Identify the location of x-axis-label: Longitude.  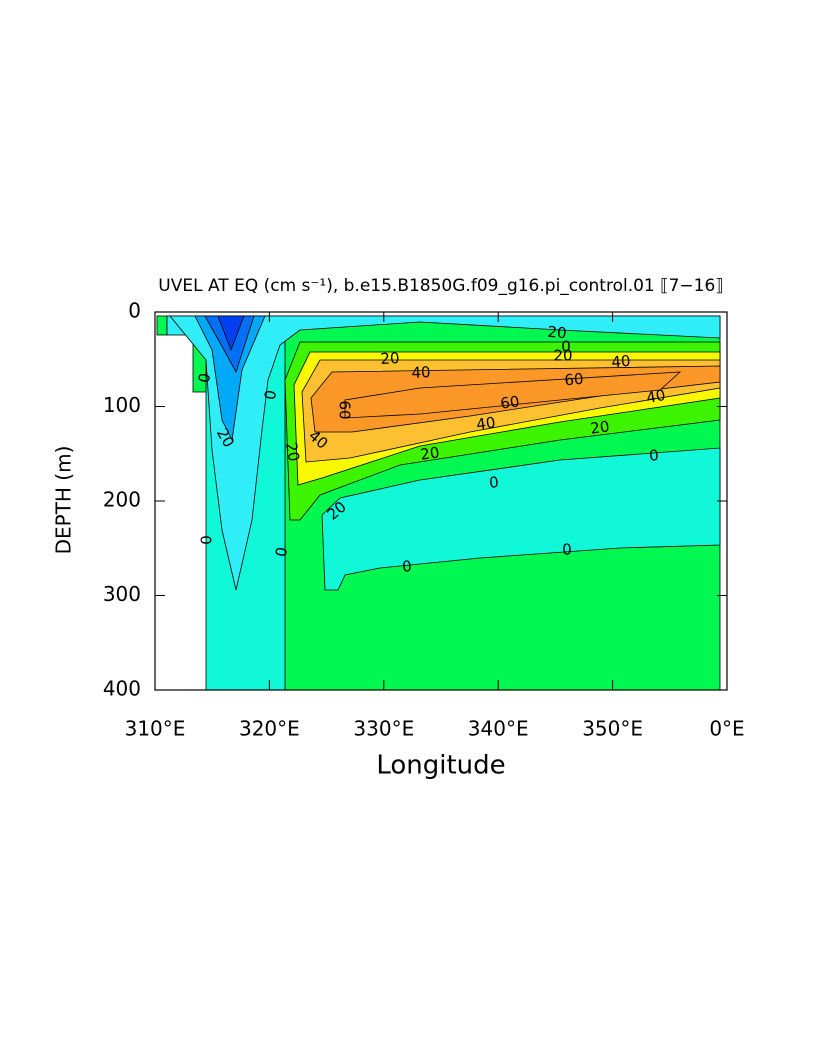
(440, 766).